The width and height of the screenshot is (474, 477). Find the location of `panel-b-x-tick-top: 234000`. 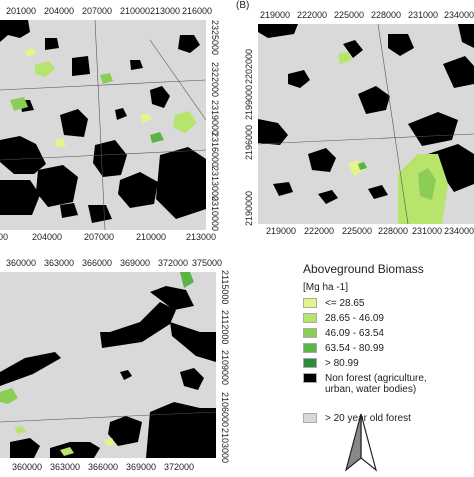

panel-b-x-tick-top: 234000 is located at coordinates (459, 15).